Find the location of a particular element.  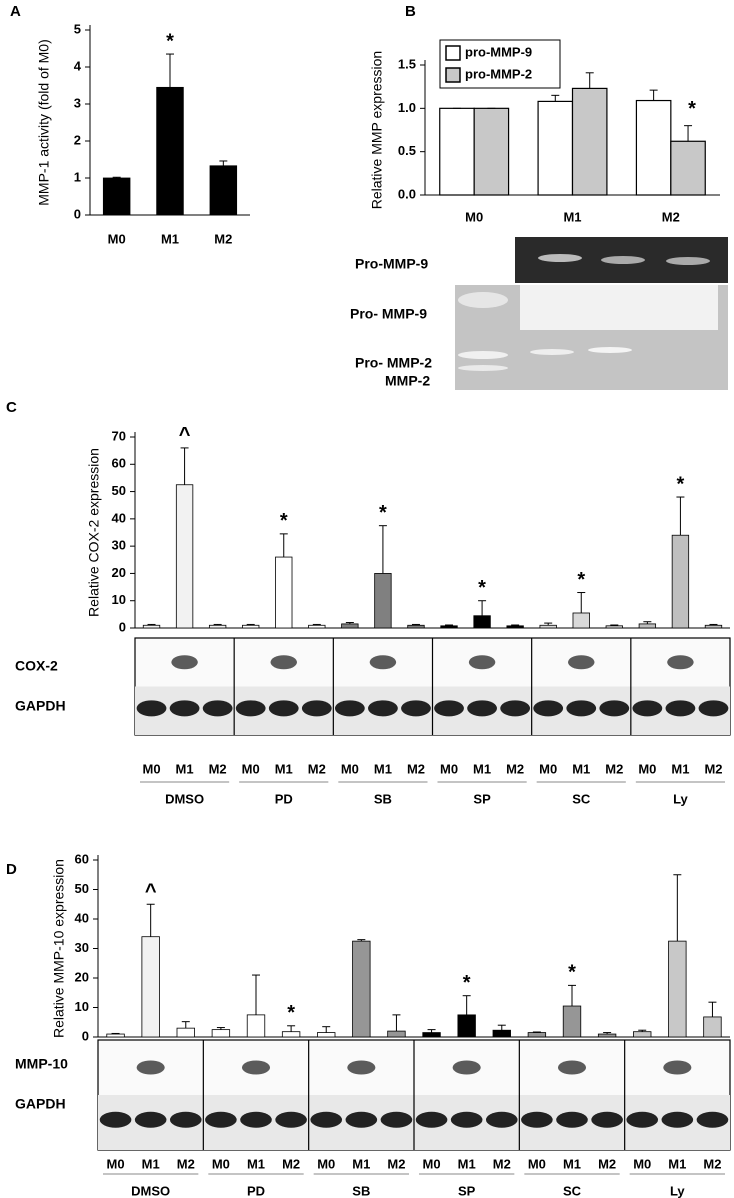

y-tick-label: 20 is located at coordinates (82, 976).